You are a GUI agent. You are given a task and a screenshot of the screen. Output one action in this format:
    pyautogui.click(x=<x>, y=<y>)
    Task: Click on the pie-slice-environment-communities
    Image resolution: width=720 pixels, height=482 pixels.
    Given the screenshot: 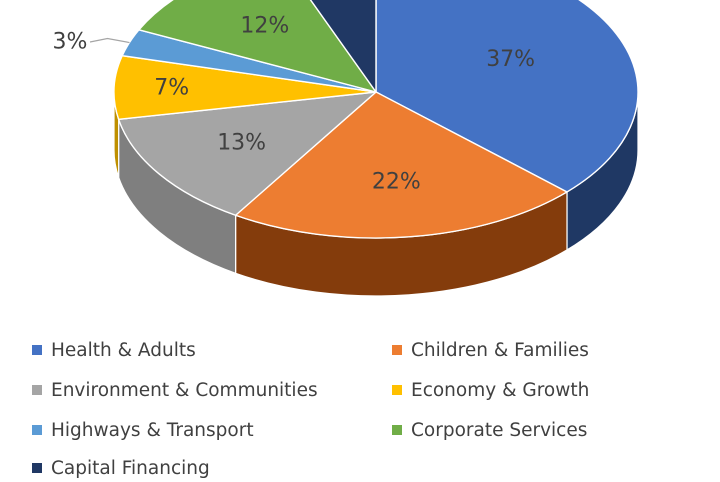 What is the action you would take?
    pyautogui.click(x=247, y=153)
    